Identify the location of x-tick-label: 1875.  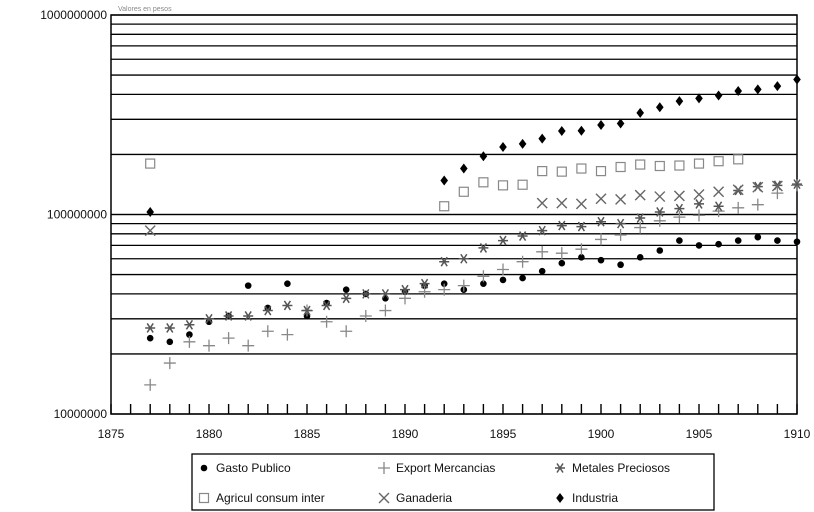
(111, 434).